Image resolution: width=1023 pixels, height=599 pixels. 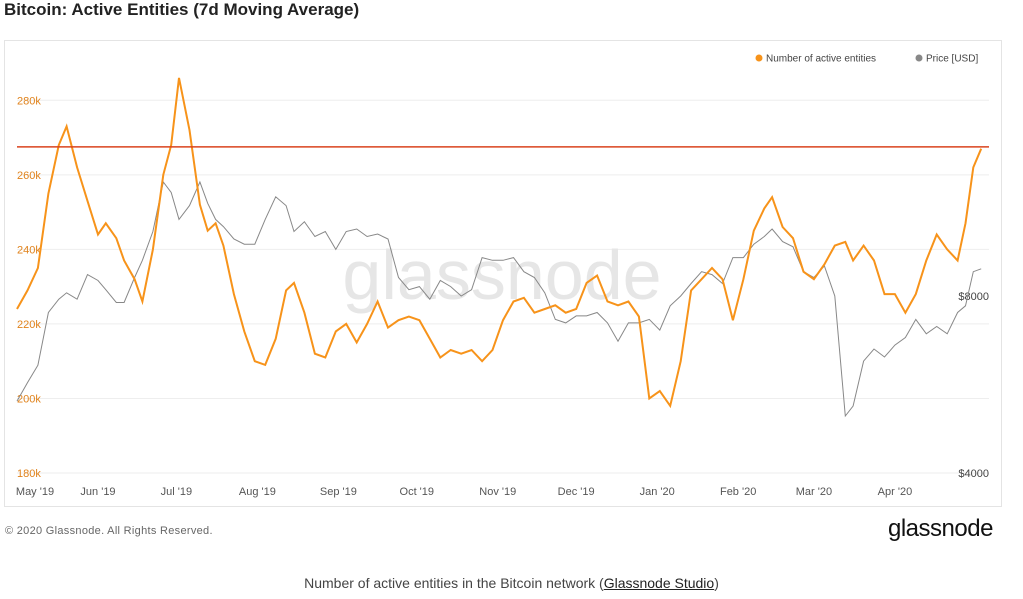 I want to click on legend-price-marker, so click(x=919, y=58).